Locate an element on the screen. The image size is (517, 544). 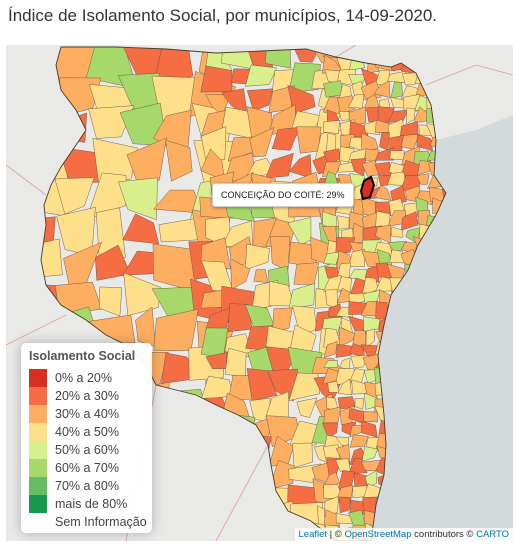
highlighted-municipality is located at coordinates (367, 188).